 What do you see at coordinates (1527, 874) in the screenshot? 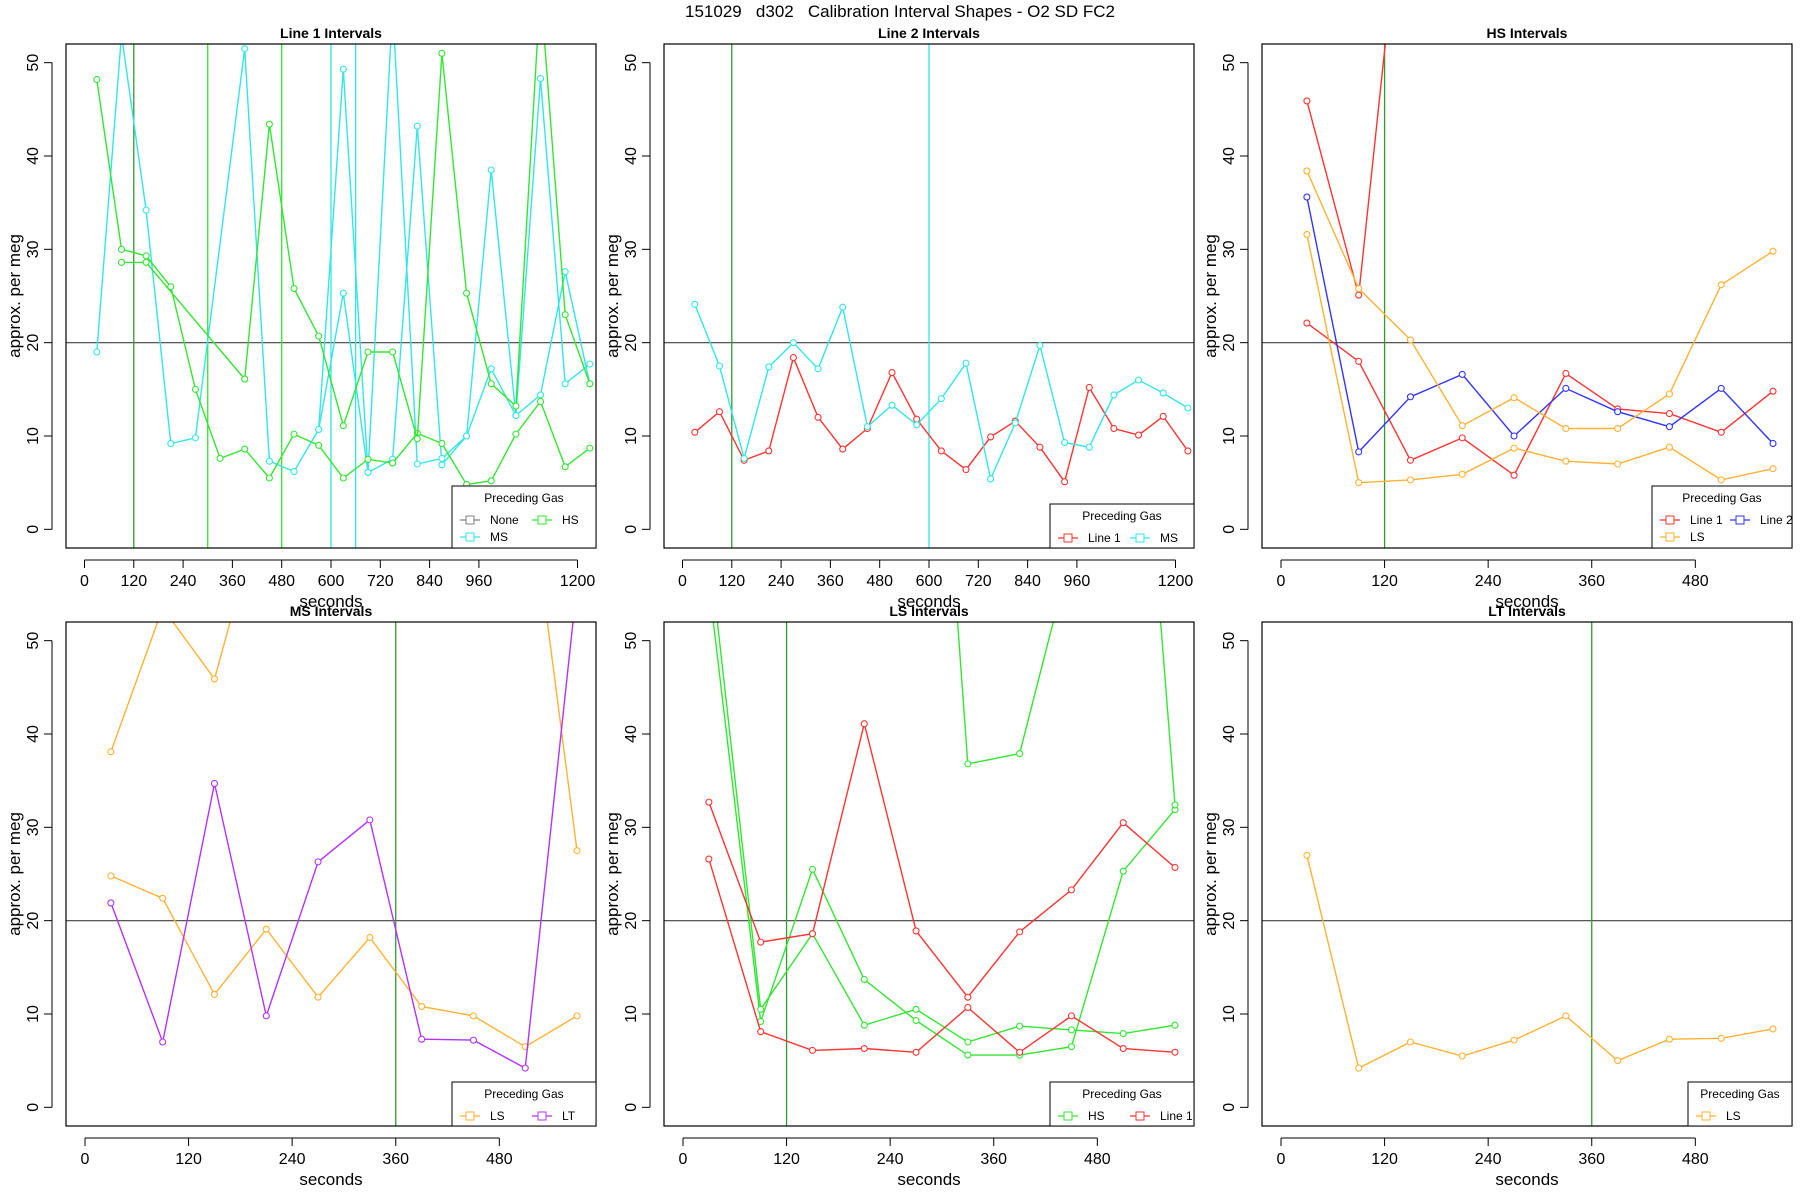
I see `plot-content` at bounding box center [1527, 874].